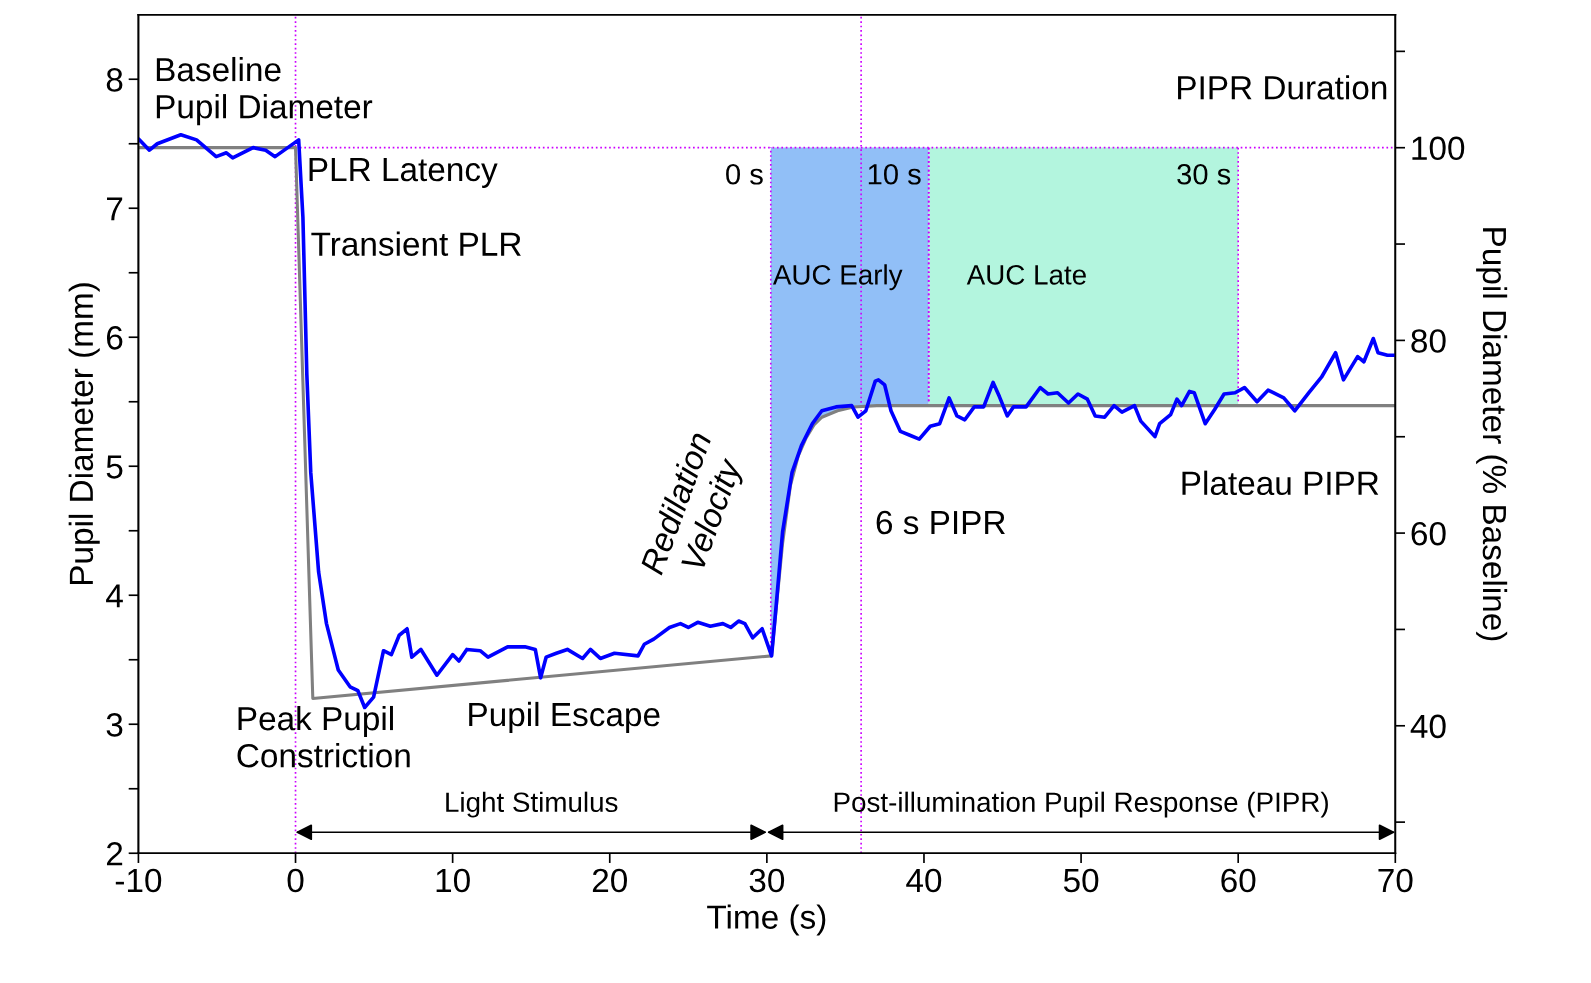  I want to click on annotation: Pupil Escape, so click(564, 717).